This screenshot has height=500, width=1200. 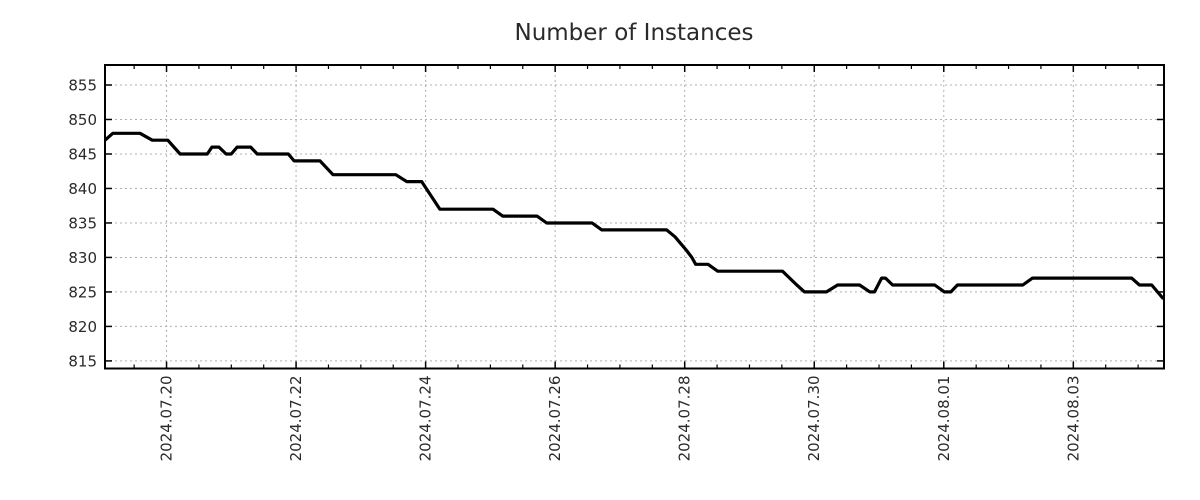 I want to click on x-tick-label: 2024.07.28, so click(x=685, y=419).